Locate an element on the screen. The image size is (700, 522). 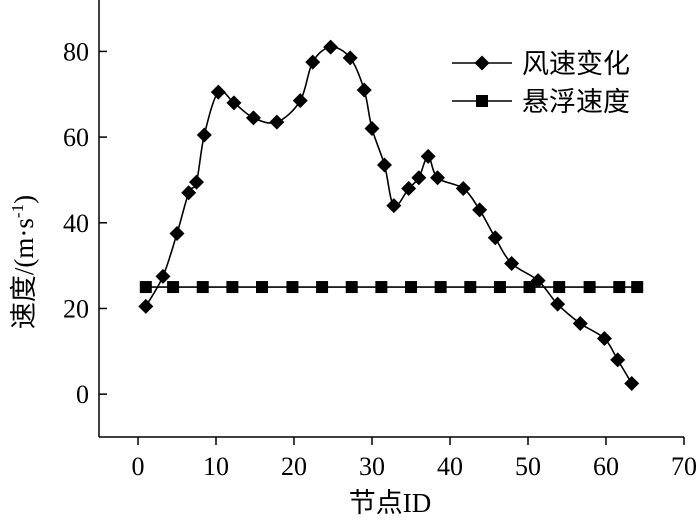
x-tick-label: 30 is located at coordinates (372, 466).